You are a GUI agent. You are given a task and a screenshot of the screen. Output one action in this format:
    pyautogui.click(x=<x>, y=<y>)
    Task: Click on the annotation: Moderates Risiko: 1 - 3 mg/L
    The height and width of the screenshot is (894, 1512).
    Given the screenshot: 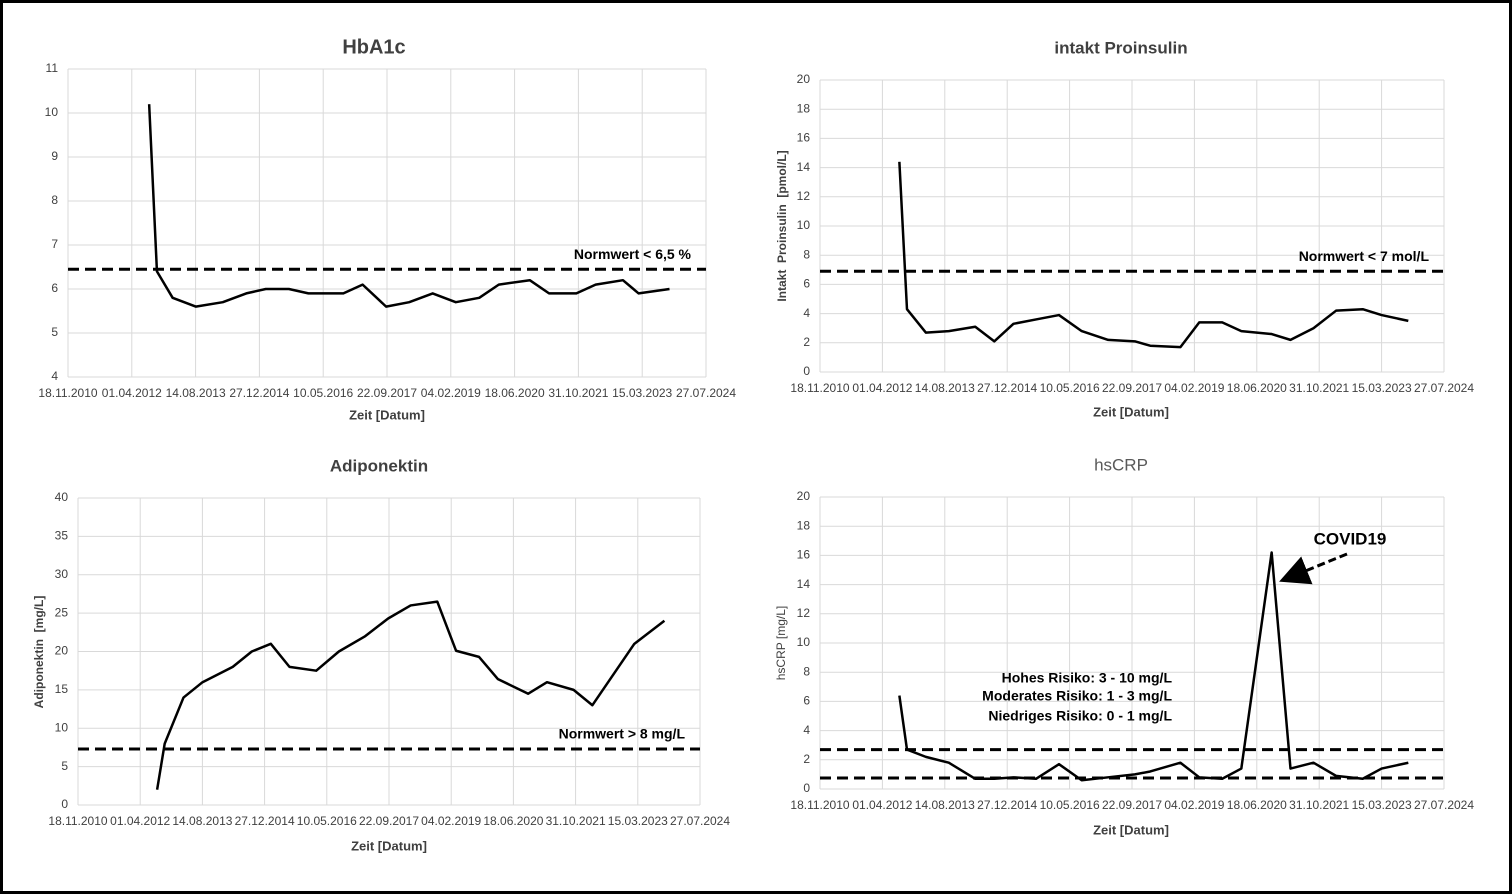 What is the action you would take?
    pyautogui.click(x=1077, y=696)
    